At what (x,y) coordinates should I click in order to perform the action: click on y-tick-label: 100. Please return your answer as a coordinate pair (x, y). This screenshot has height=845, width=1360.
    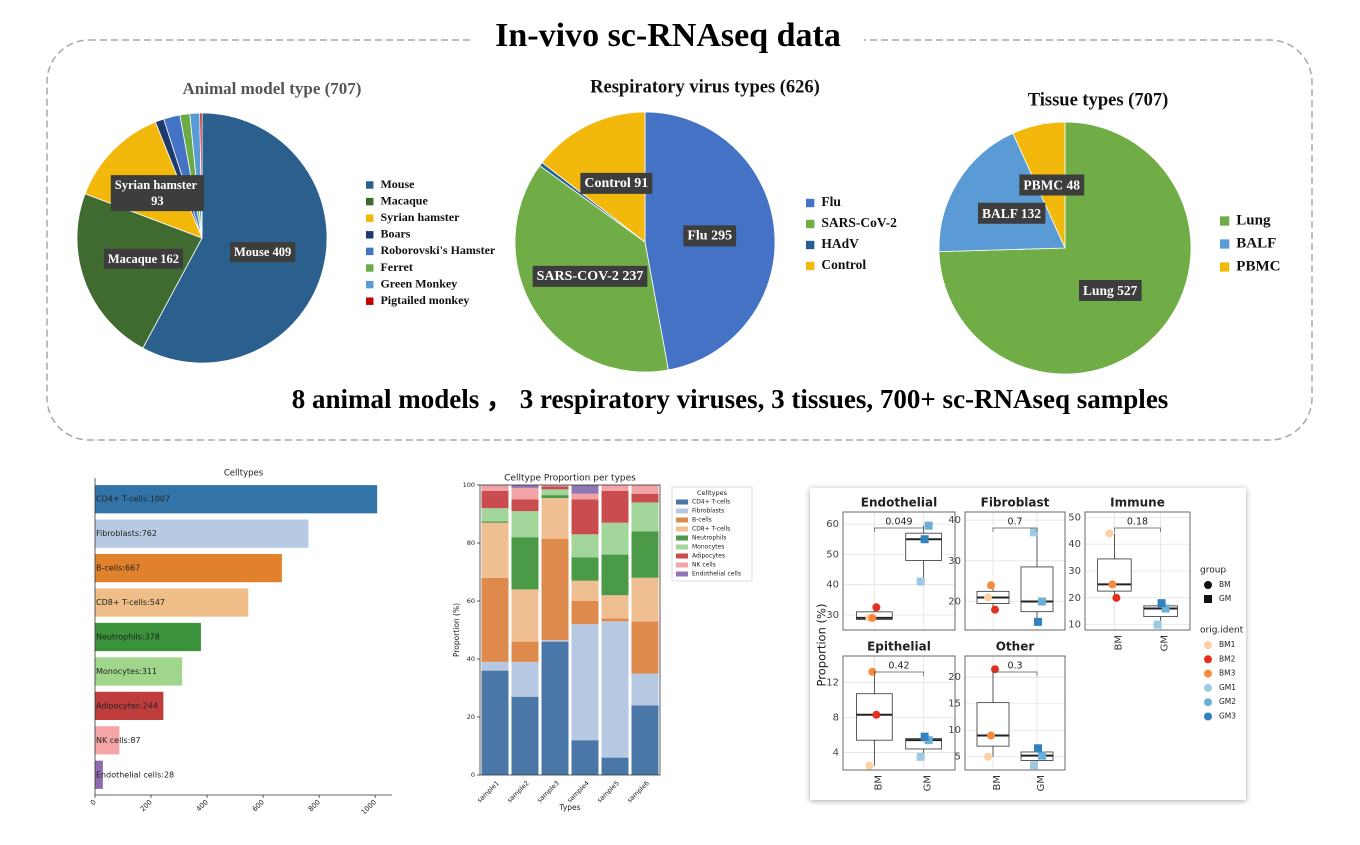
    Looking at the image, I should click on (469, 485).